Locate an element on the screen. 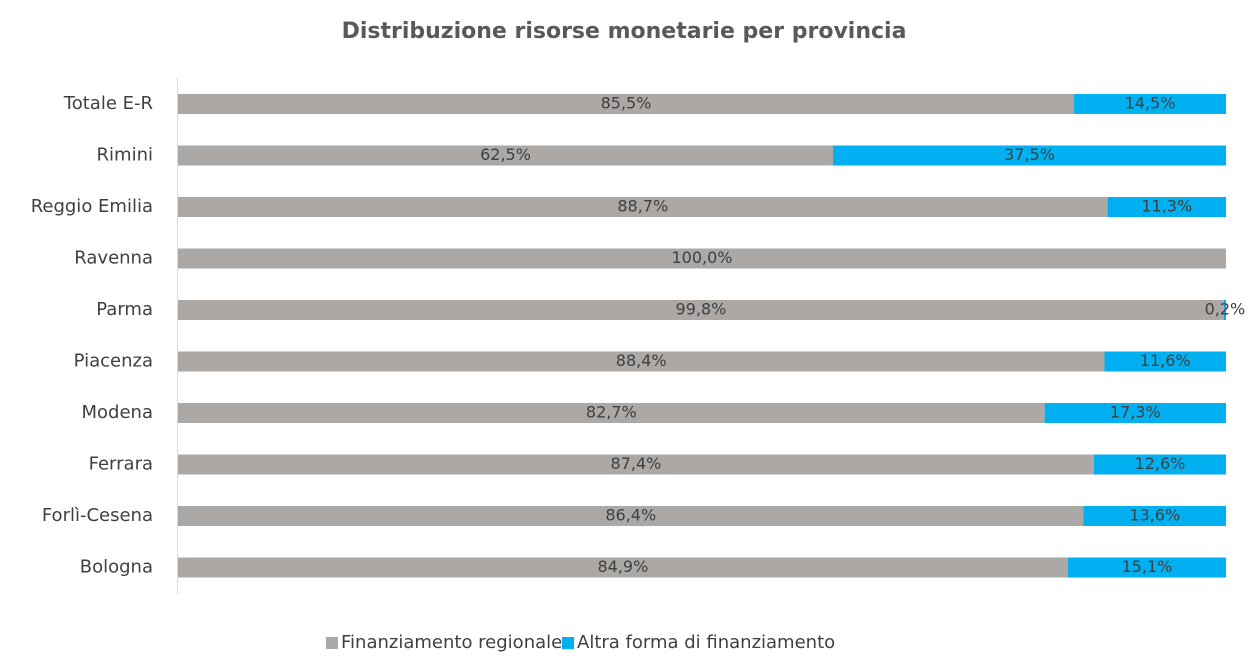  value-label: 15,1% is located at coordinates (1146, 566).